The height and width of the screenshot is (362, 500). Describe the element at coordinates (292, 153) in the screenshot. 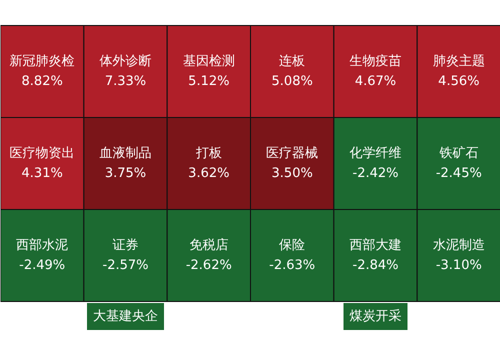

I see `category-label: 医疗器械` at that location.